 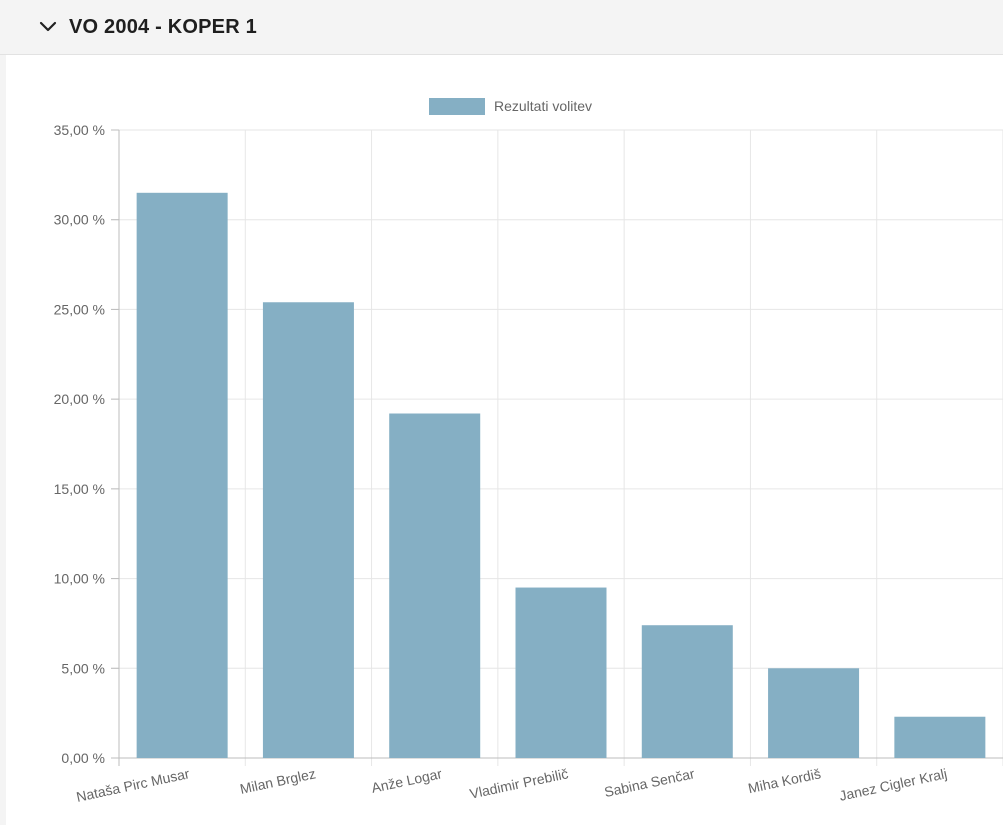 What do you see at coordinates (3, 440) in the screenshot?
I see `panel-left-border` at bounding box center [3, 440].